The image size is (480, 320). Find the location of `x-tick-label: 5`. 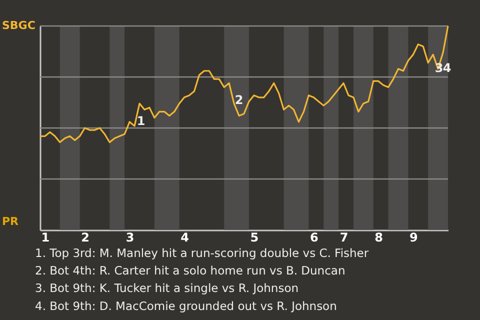

x-tick-label: 5 is located at coordinates (254, 237).